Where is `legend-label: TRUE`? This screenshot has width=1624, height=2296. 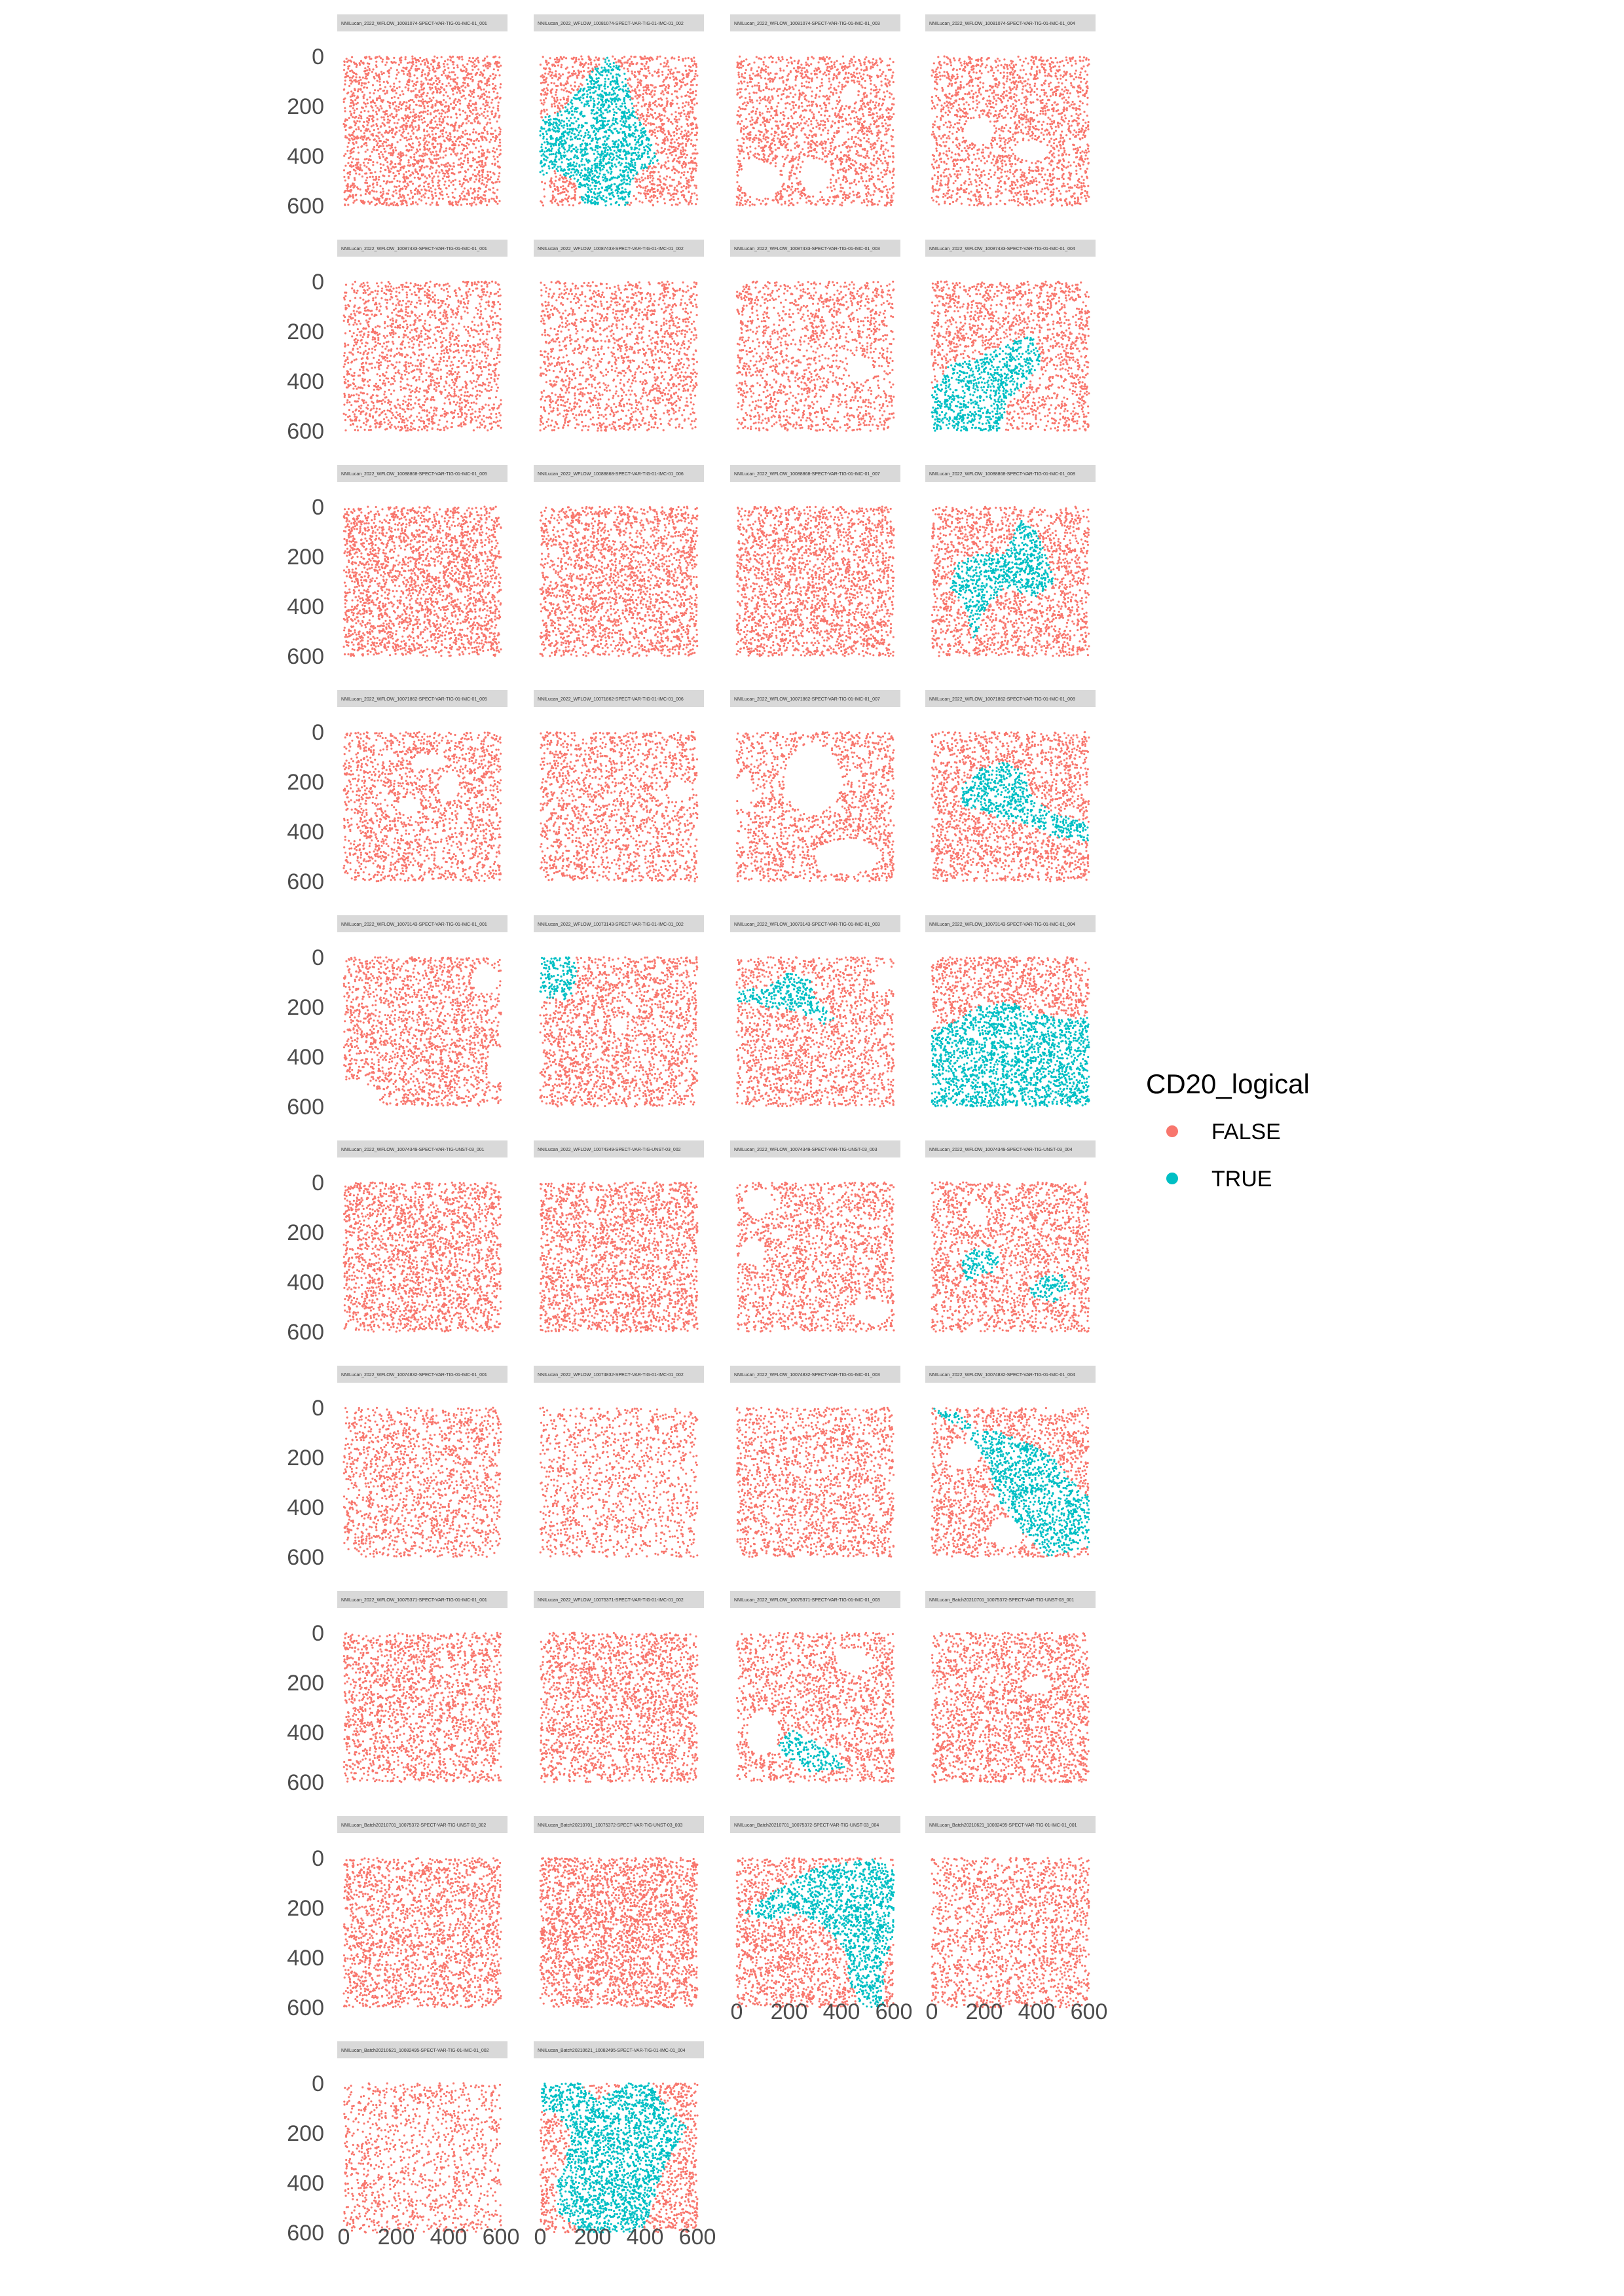 legend-label: TRUE is located at coordinates (1241, 1179).